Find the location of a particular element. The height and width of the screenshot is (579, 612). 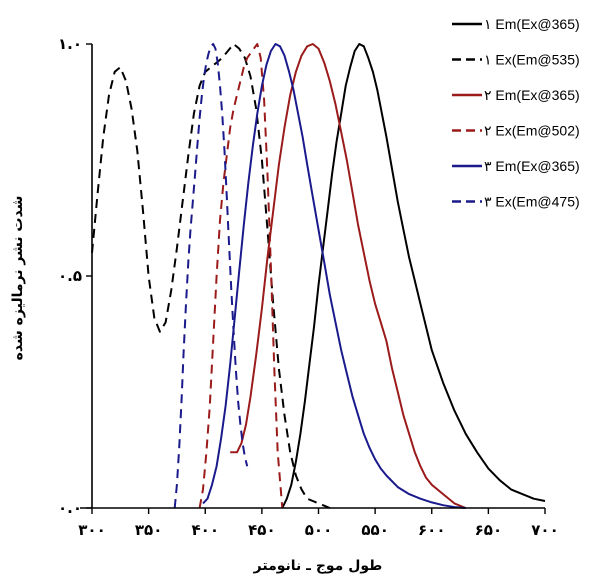

x-tick-label: ۳۰۰ is located at coordinates (91, 530).